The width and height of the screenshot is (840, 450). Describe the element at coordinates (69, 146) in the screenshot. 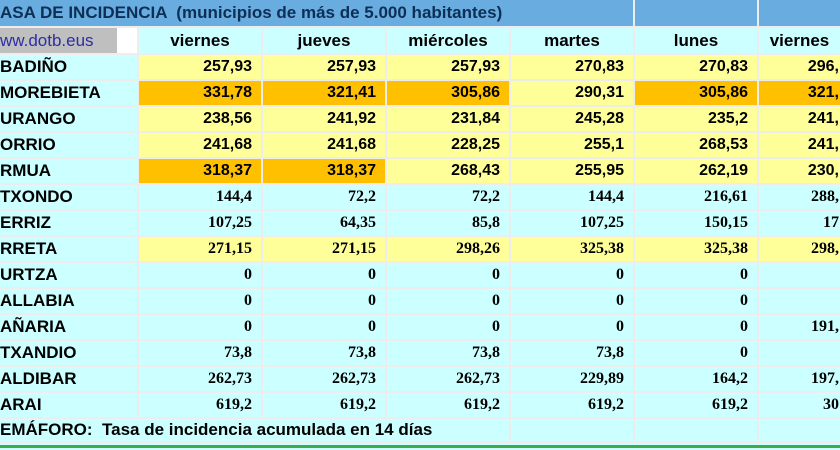

I see `municipality-name-cell: ORRIO` at that location.